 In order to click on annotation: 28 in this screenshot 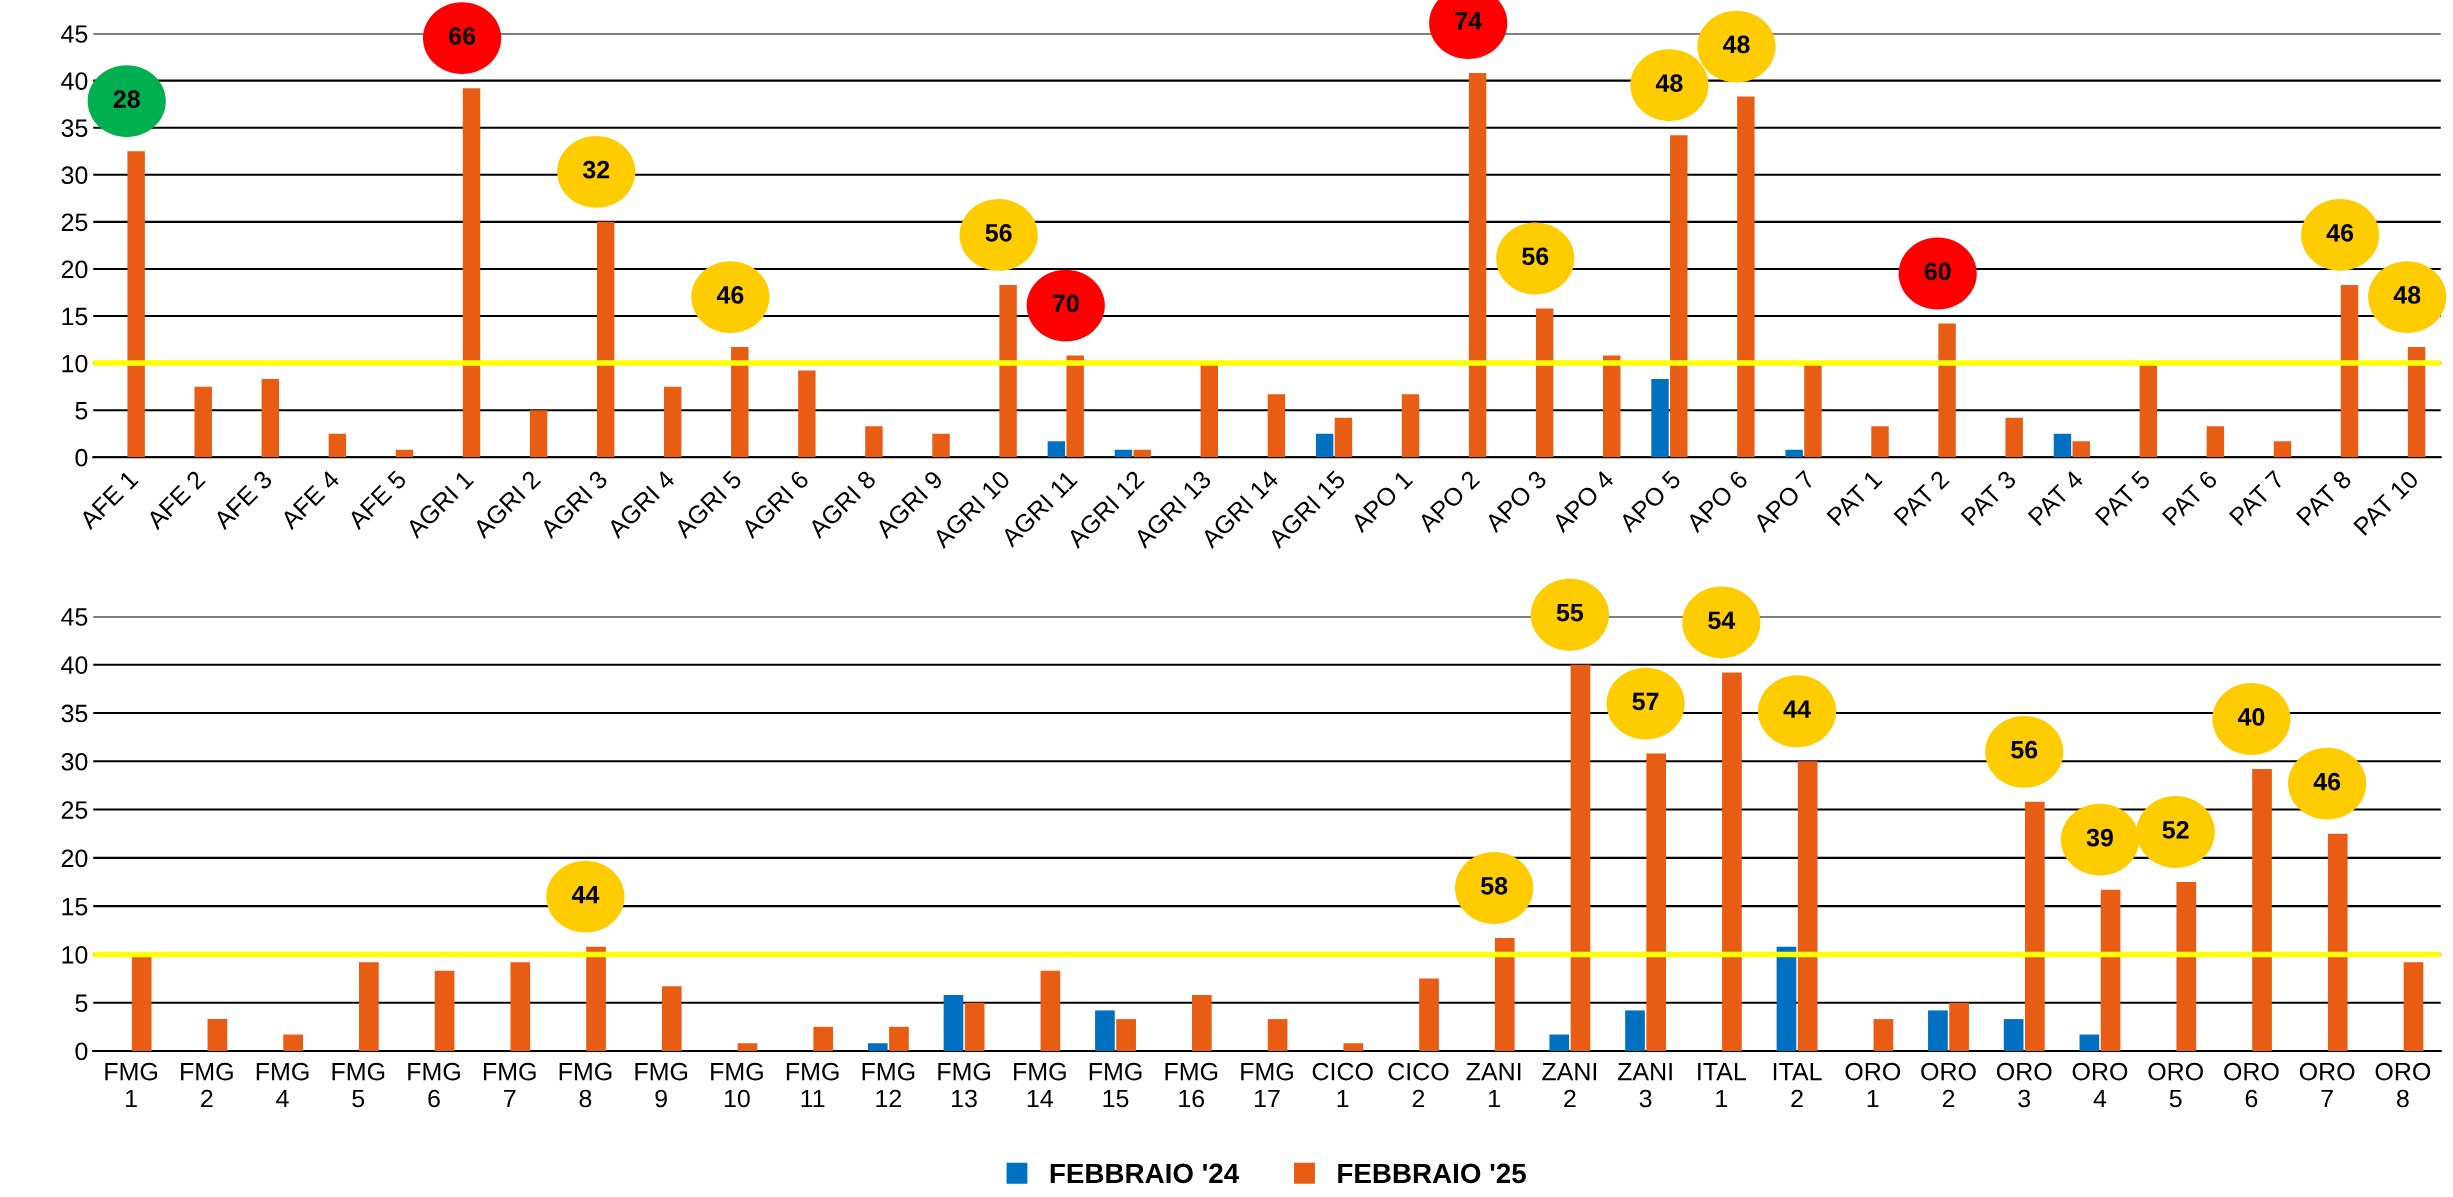, I will do `click(126, 99)`.